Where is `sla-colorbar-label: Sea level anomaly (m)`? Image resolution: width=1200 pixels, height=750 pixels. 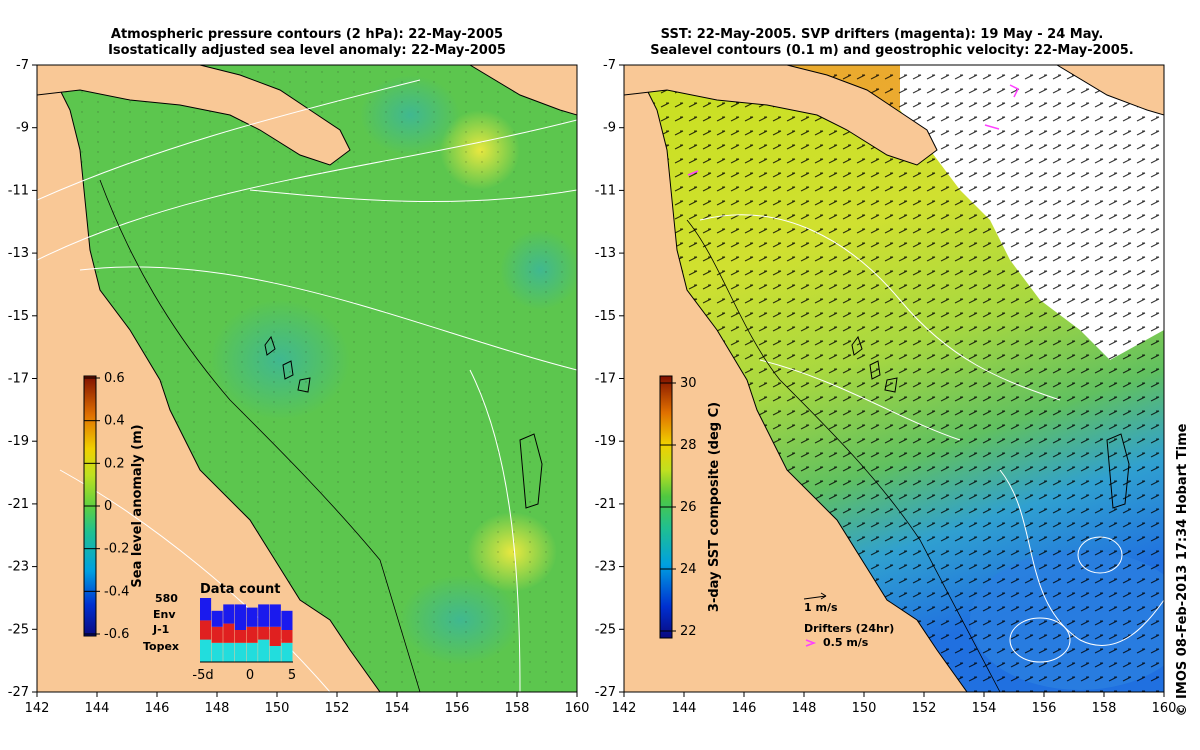
sla-colorbar-label: Sea level anomaly (m) is located at coordinates (137, 505).